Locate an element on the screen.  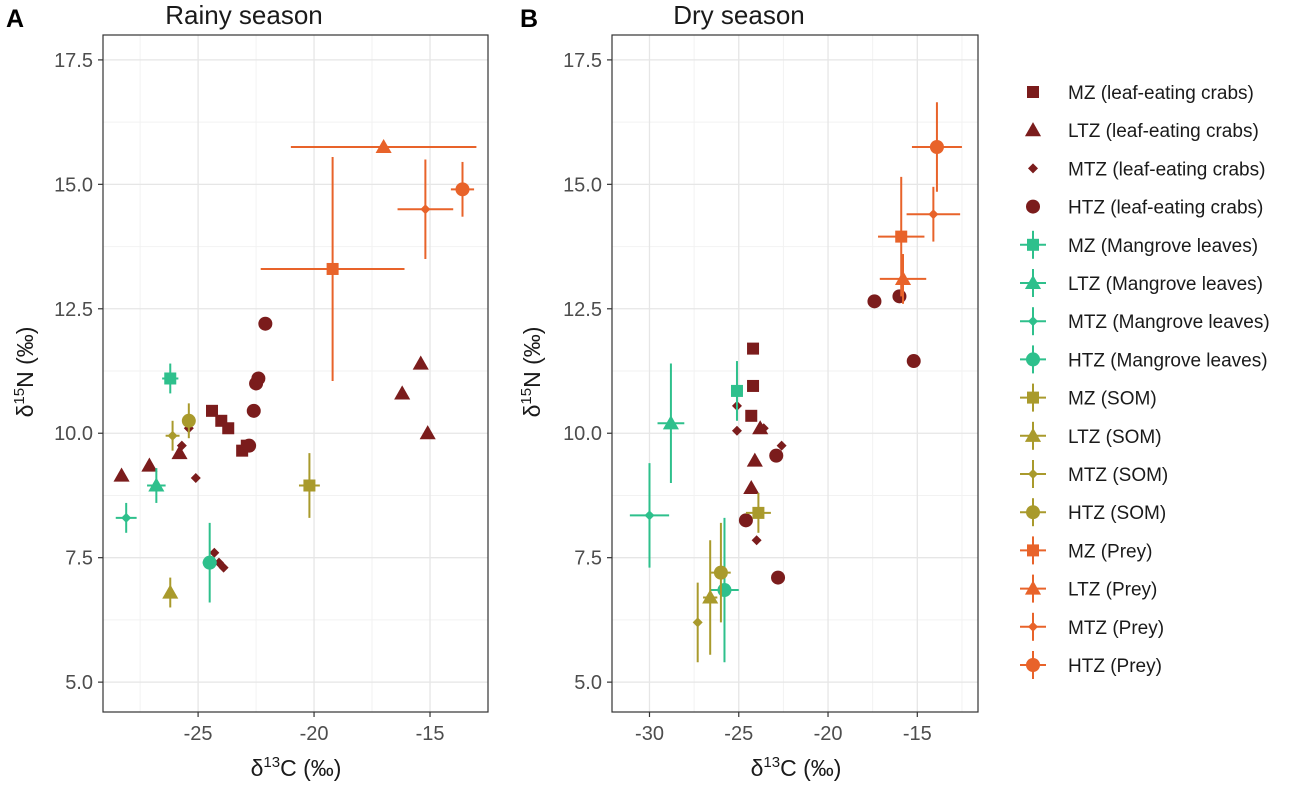
legend-item: MTZ (Prey) is located at coordinates (1092, 626).